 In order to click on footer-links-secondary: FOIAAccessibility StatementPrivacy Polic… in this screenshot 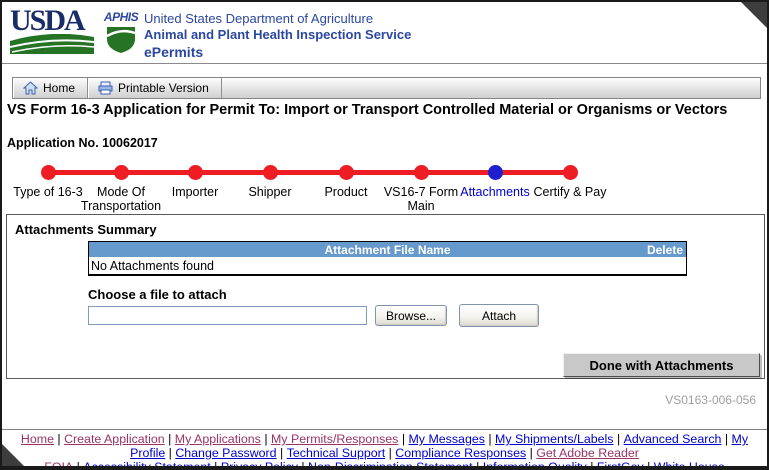, I will do `click(384, 465)`.